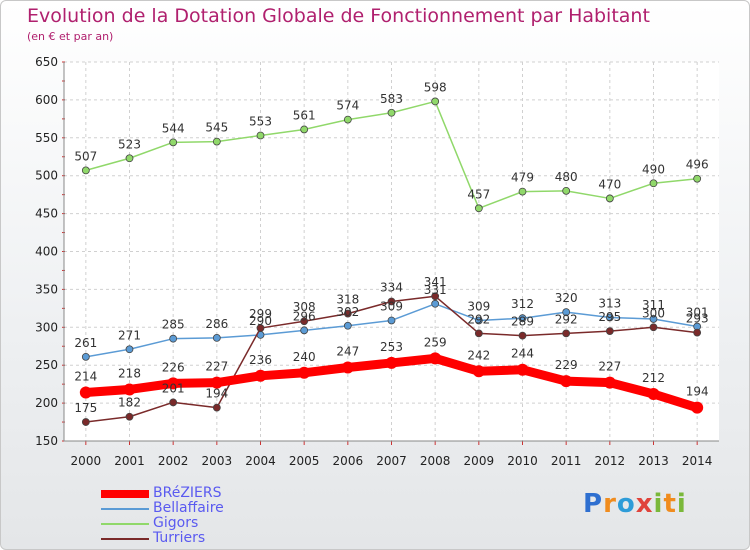 This screenshot has height=550, width=750. What do you see at coordinates (697, 165) in the screenshot?
I see `data-label: 496` at bounding box center [697, 165].